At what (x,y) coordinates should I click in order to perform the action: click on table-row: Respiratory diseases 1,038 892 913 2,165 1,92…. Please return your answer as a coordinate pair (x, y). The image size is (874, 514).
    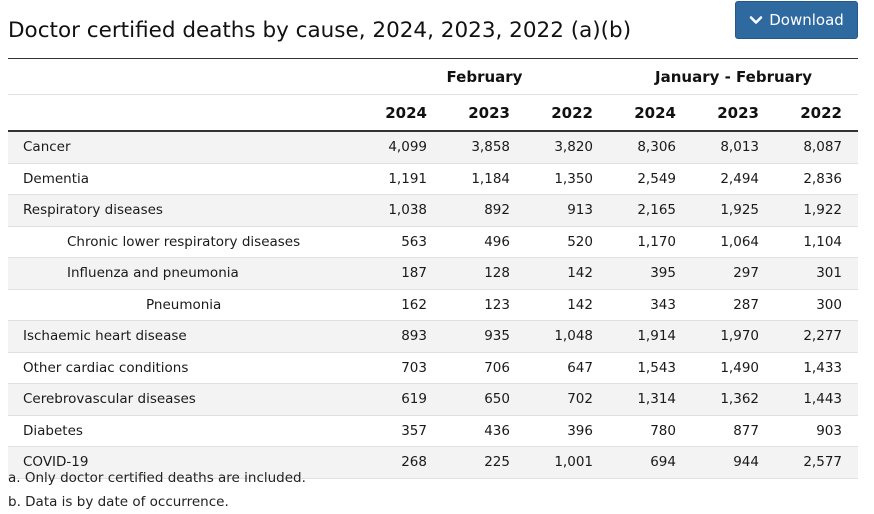
    Looking at the image, I should click on (433, 210).